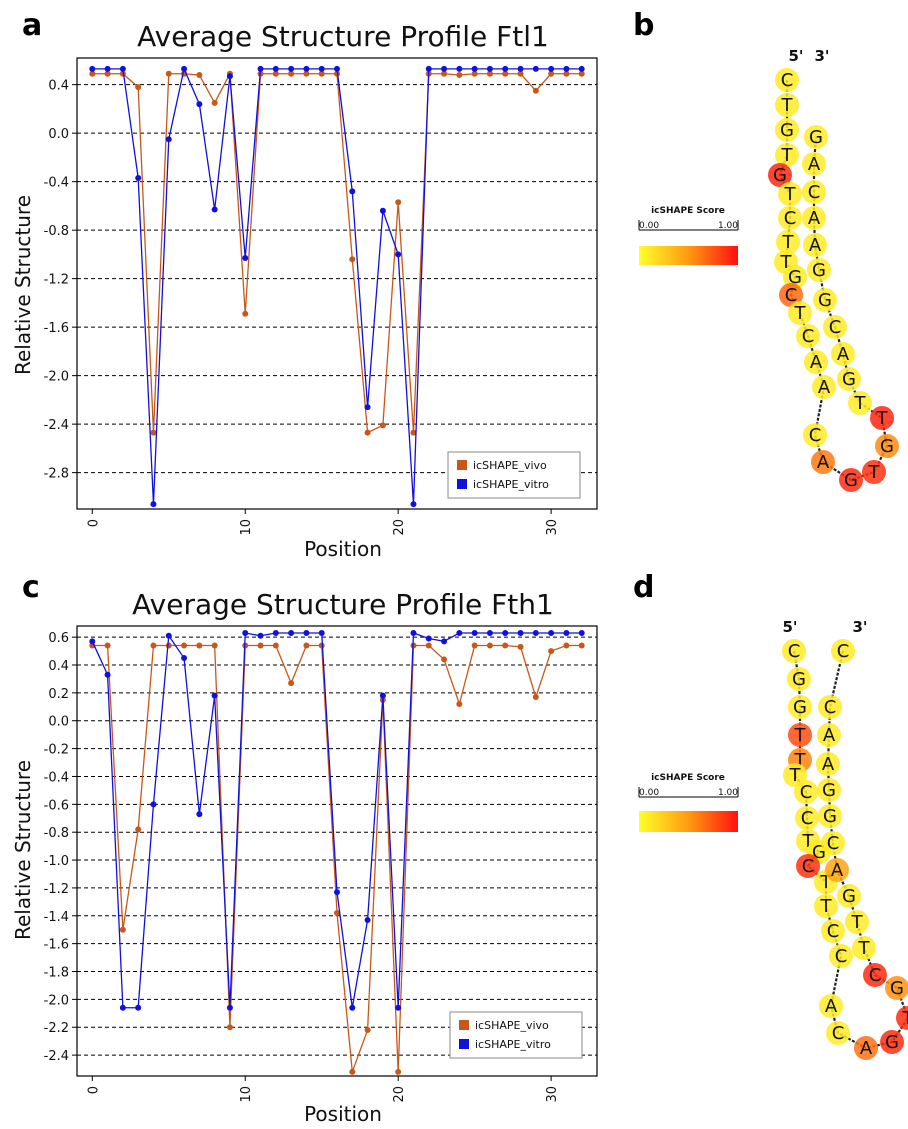 The image size is (908, 1129). Describe the element at coordinates (821, 56) in the screenshot. I see `three-prime-label: 3'` at that location.